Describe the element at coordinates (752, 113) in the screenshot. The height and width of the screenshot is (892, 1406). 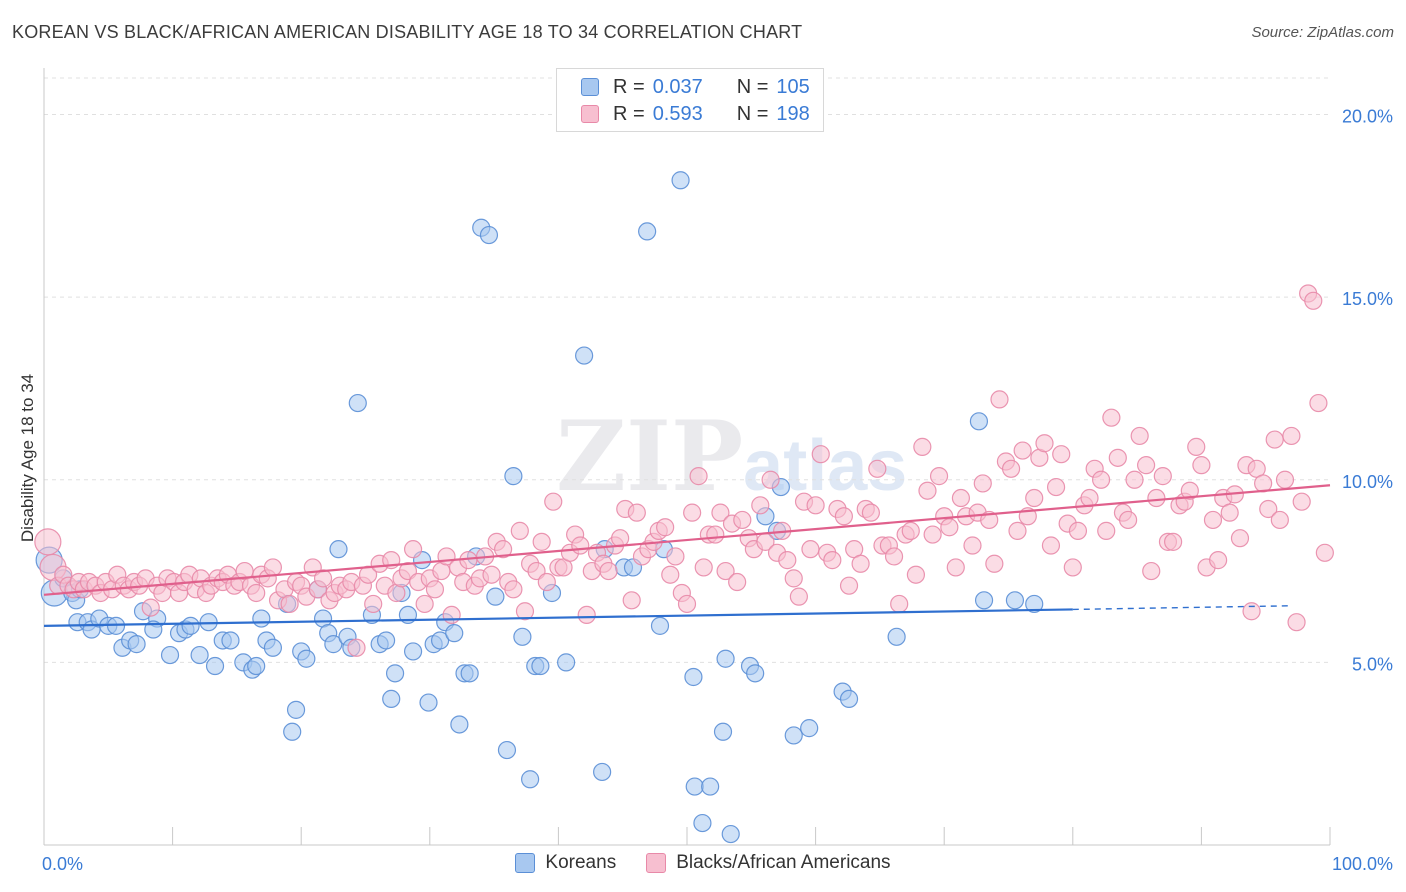
I see `n-label: N =` at that location.